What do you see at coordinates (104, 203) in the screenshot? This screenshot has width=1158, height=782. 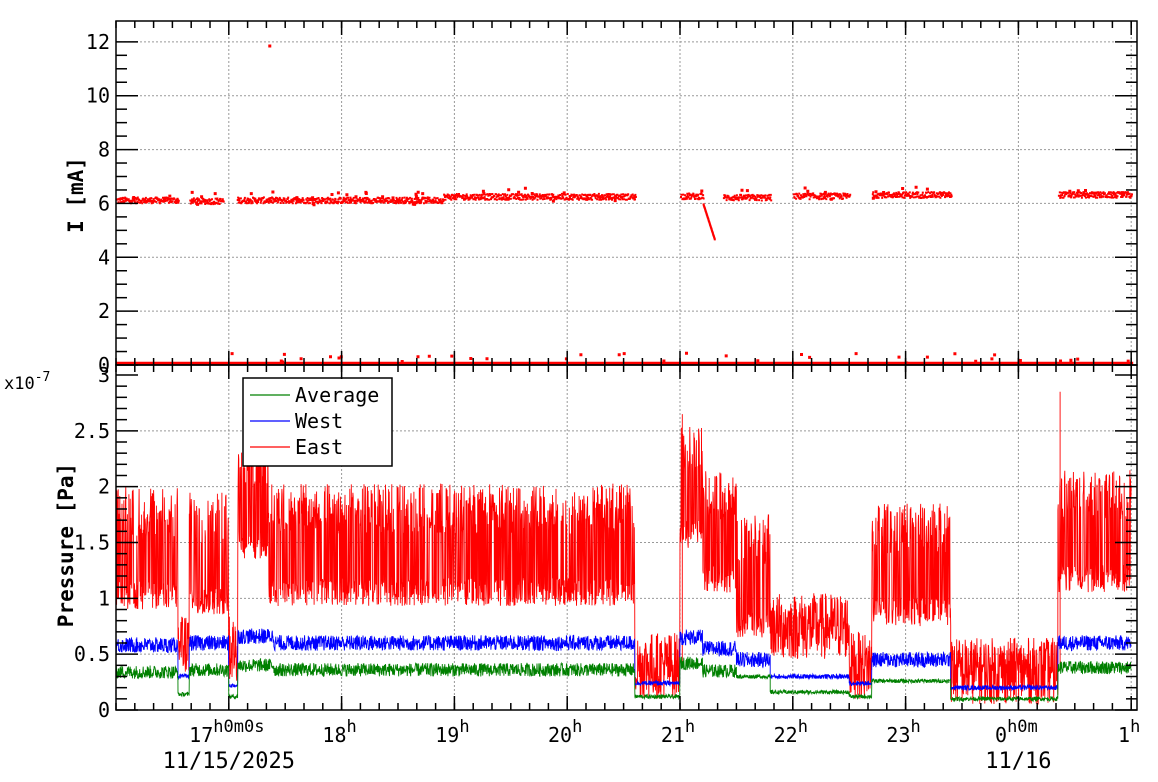 I see `current-ytick-label: 6` at bounding box center [104, 203].